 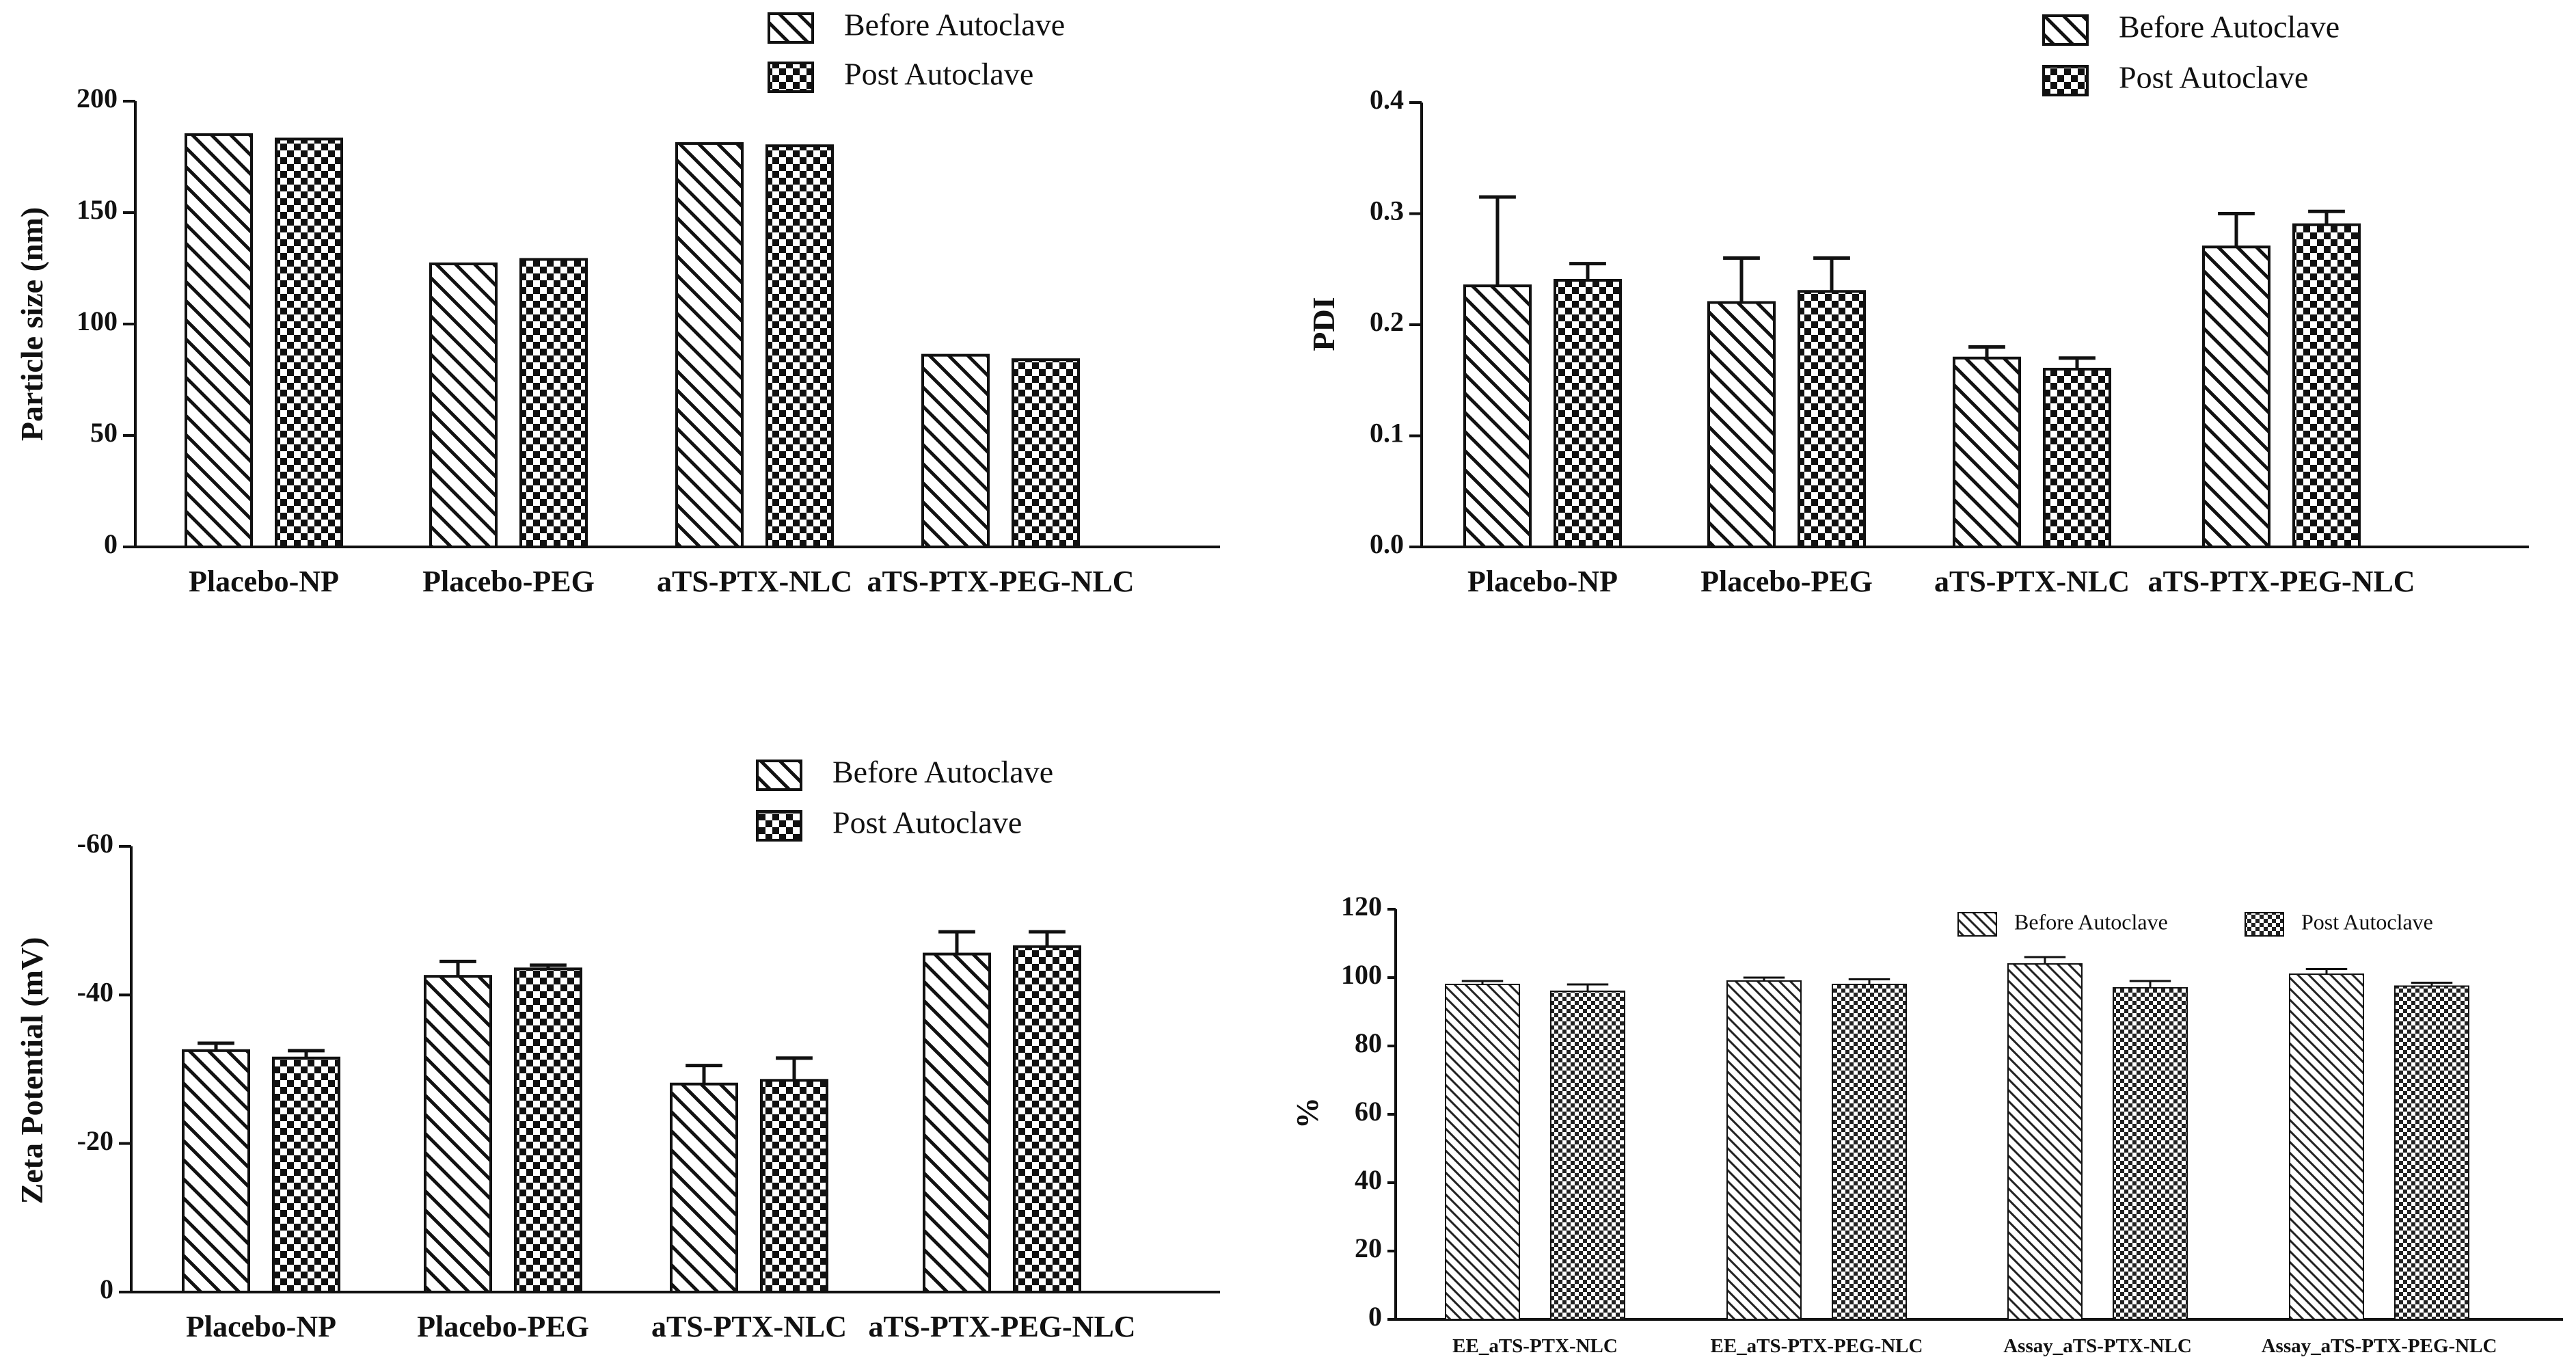 What do you see at coordinates (1308, 1113) in the screenshot?
I see `y-axis-title: %` at bounding box center [1308, 1113].